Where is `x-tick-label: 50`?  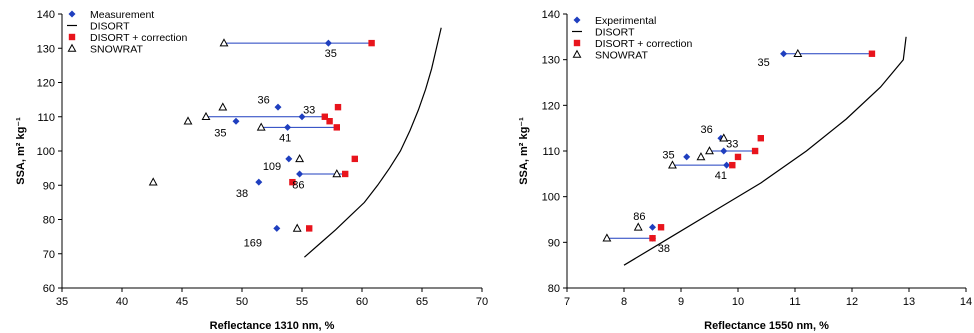 x-tick-label: 50 is located at coordinates (242, 302).